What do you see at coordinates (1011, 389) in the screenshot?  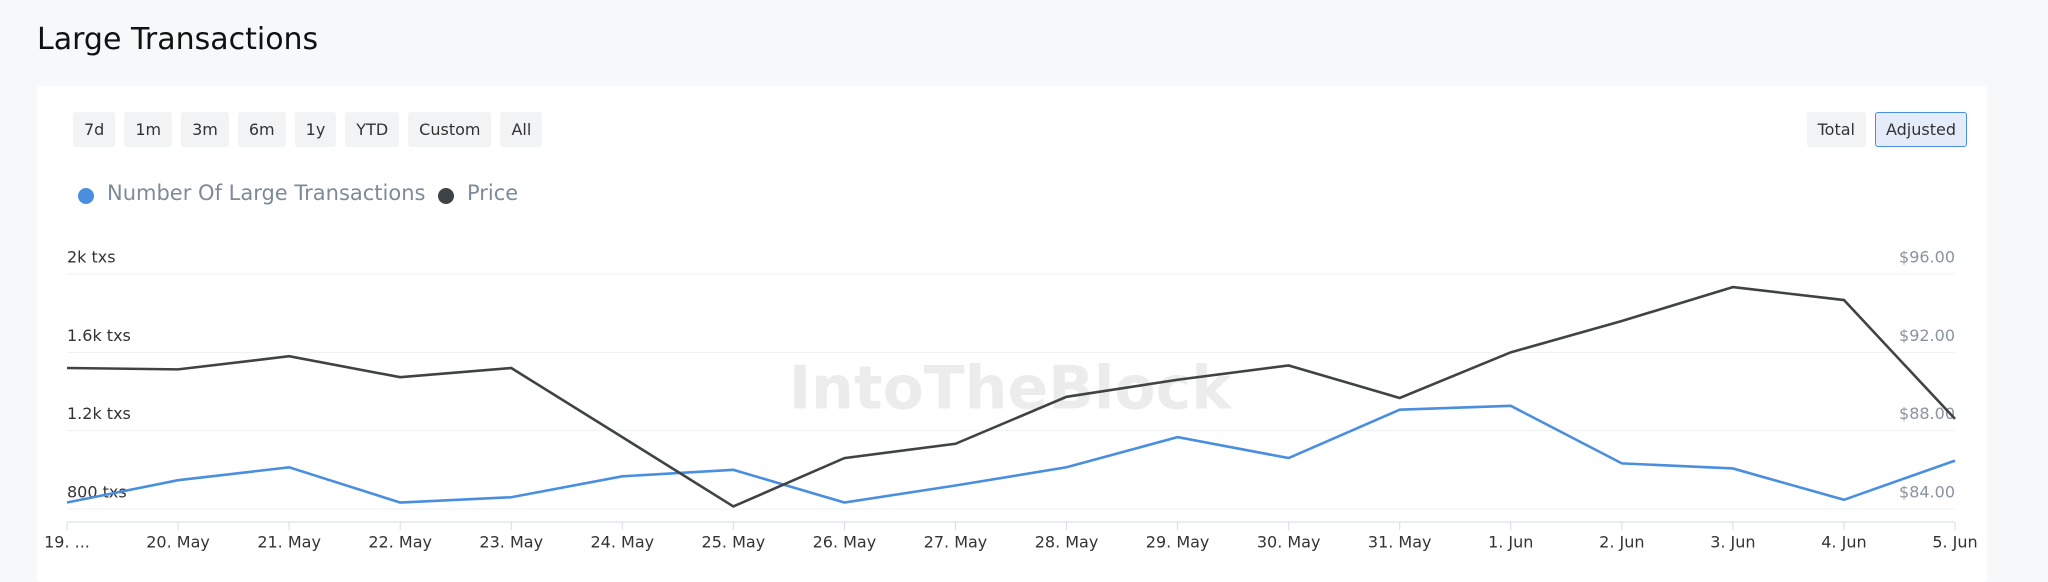 I see `watermark: IntoTheBlock` at bounding box center [1011, 389].